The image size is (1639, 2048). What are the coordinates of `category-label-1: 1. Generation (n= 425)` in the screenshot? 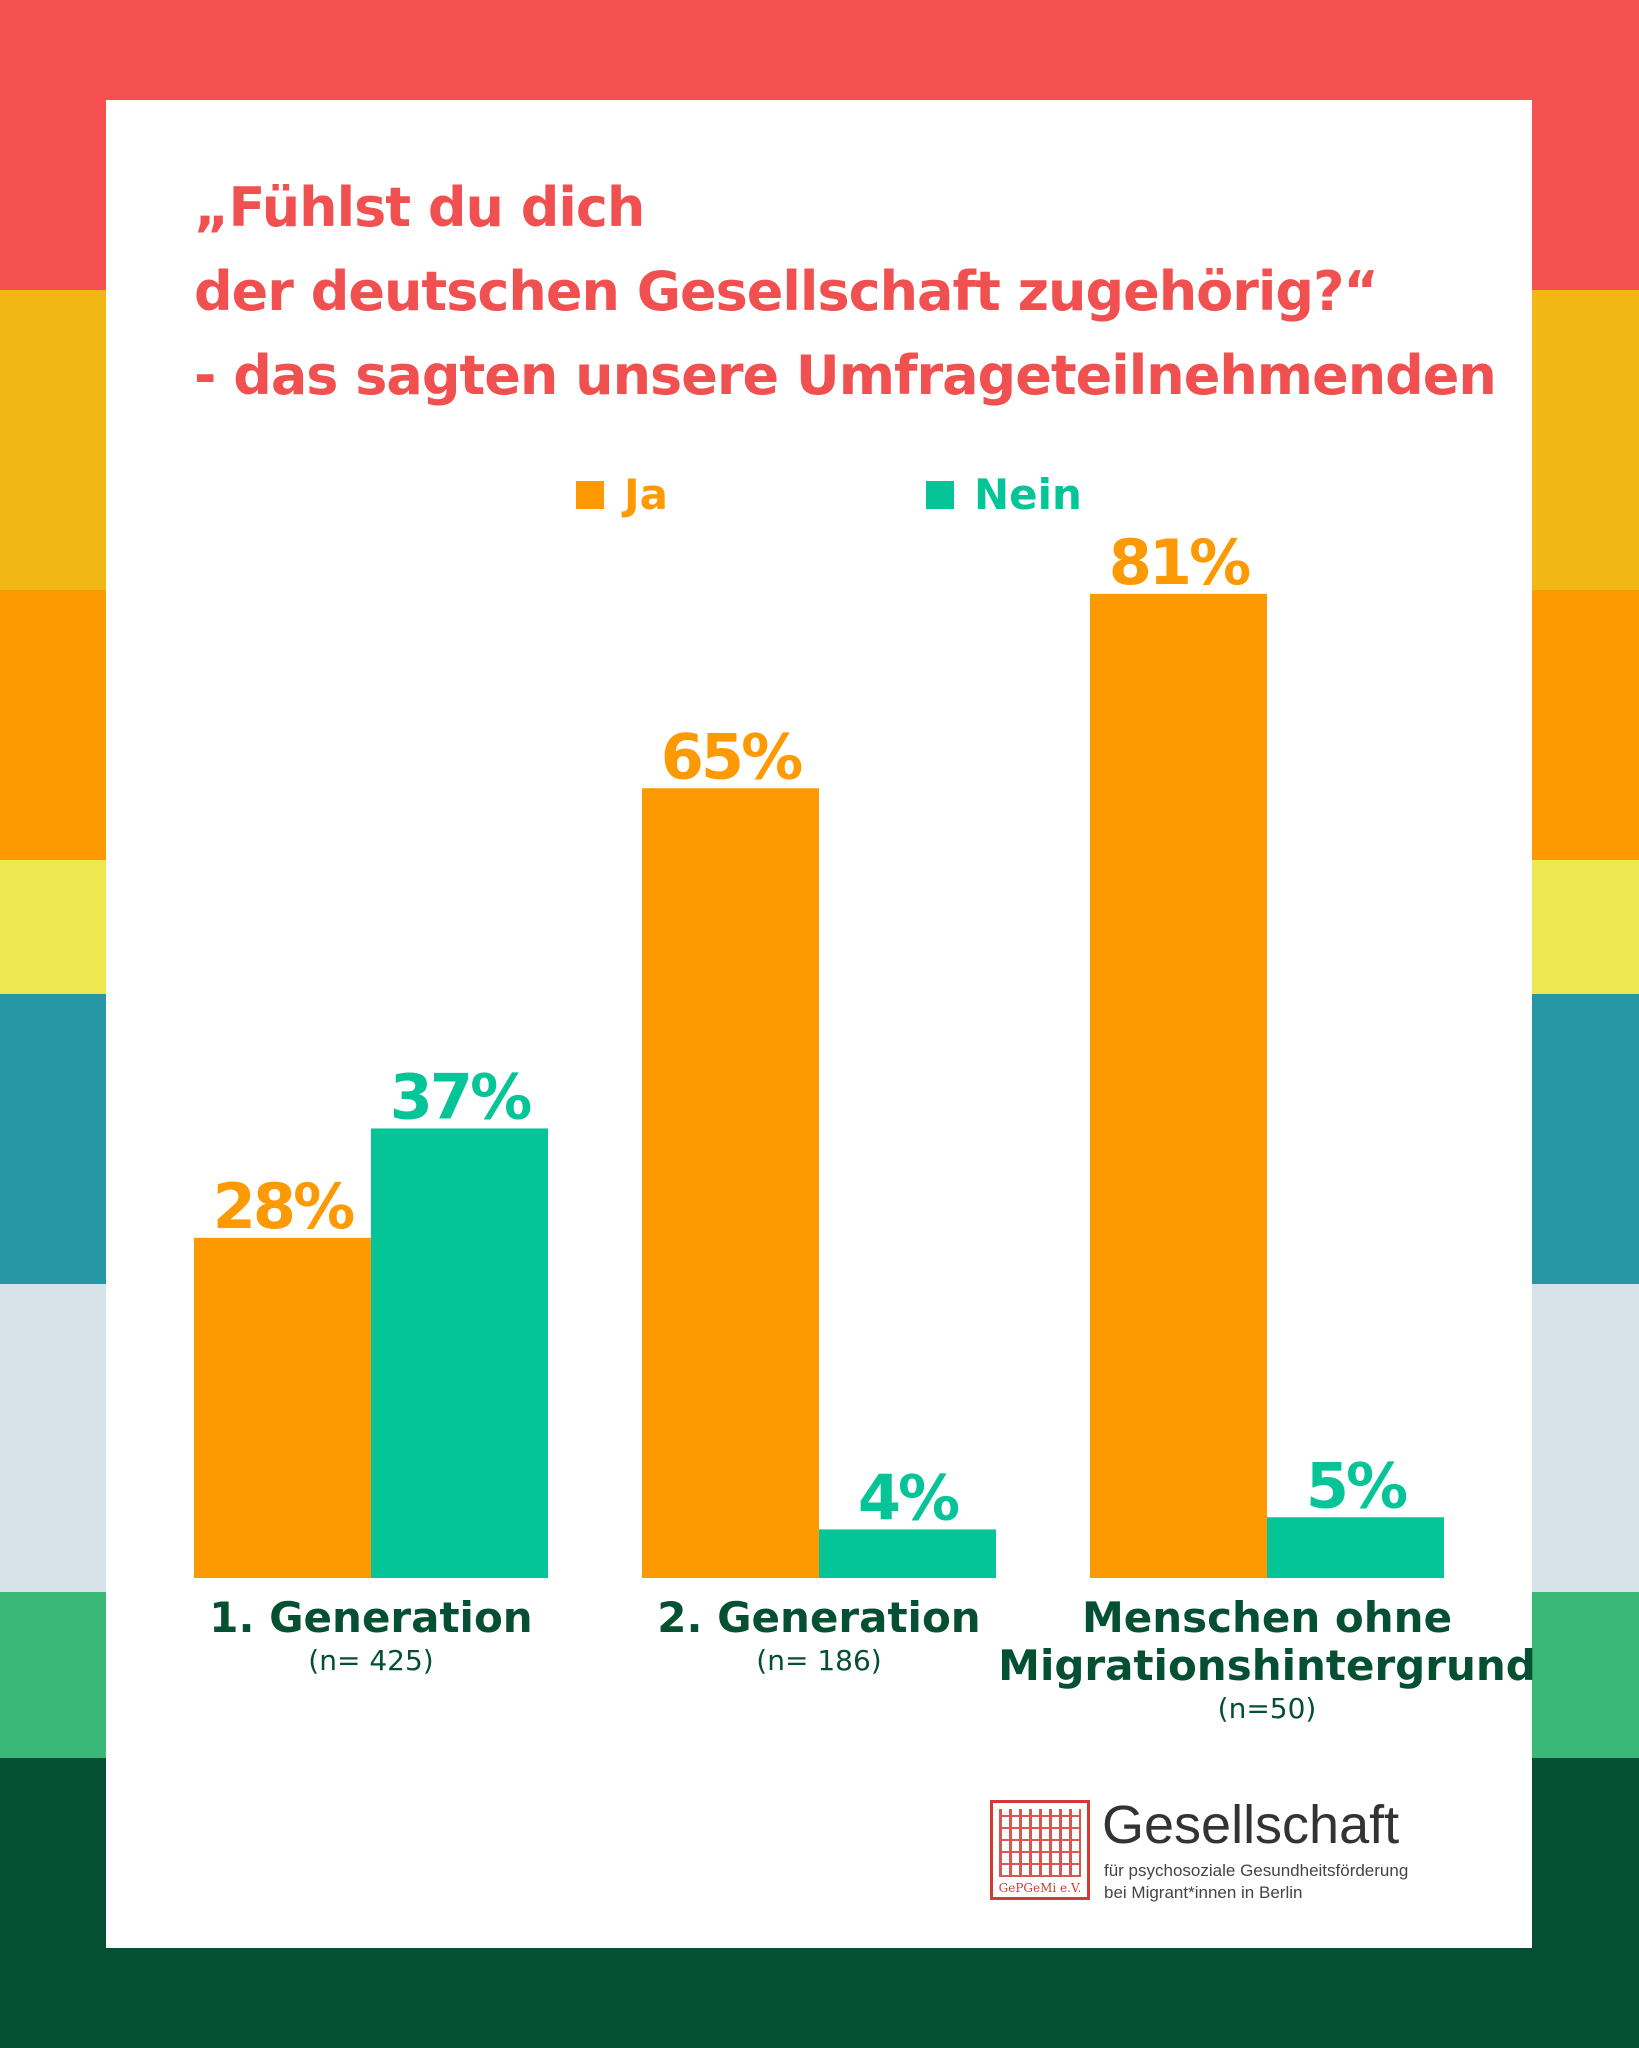 It's located at (370, 1637).